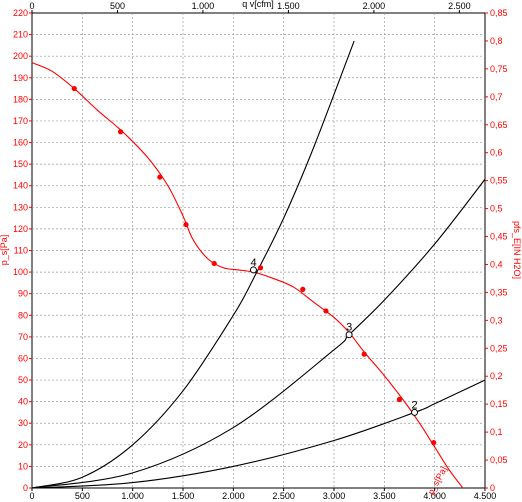  I want to click on top-tick-label: 1.000, so click(203, 6).